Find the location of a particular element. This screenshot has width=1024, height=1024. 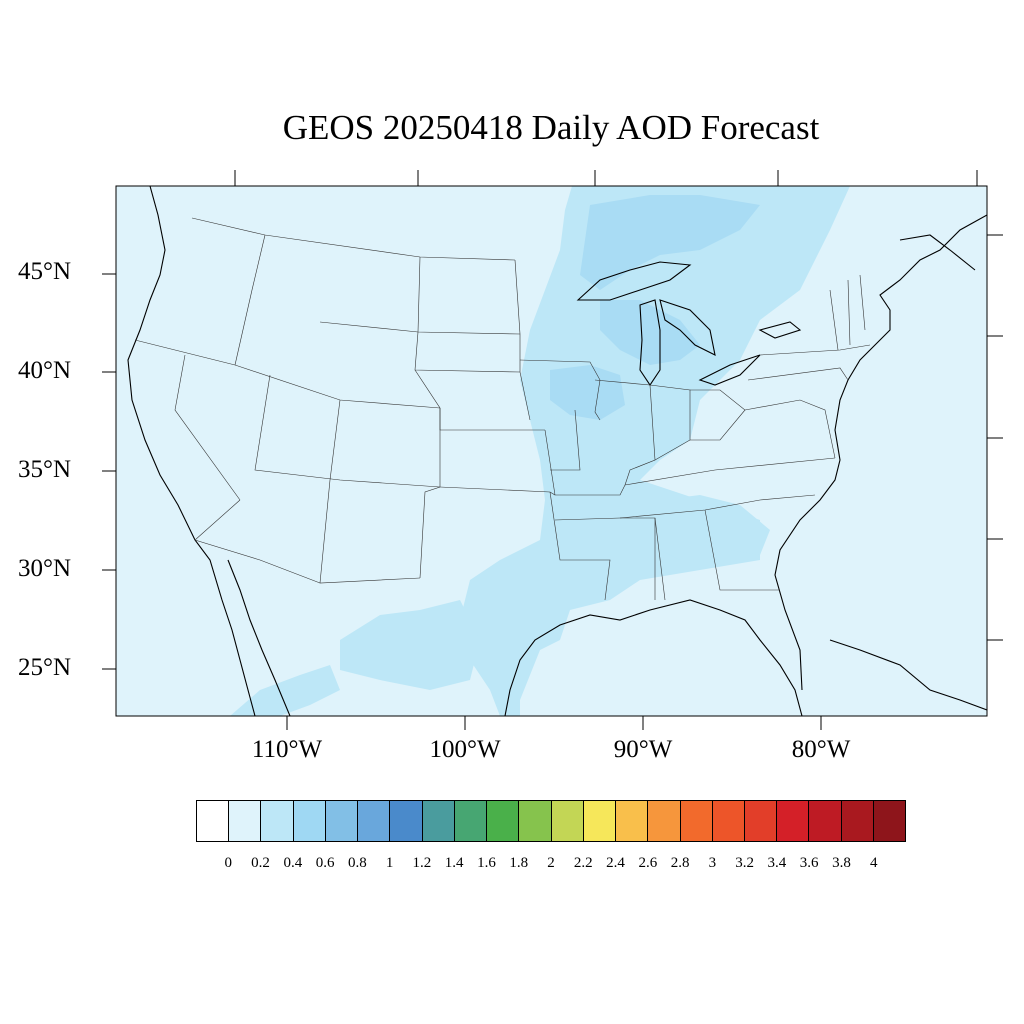

lon-label-90w: 90°W is located at coordinates (643, 749).